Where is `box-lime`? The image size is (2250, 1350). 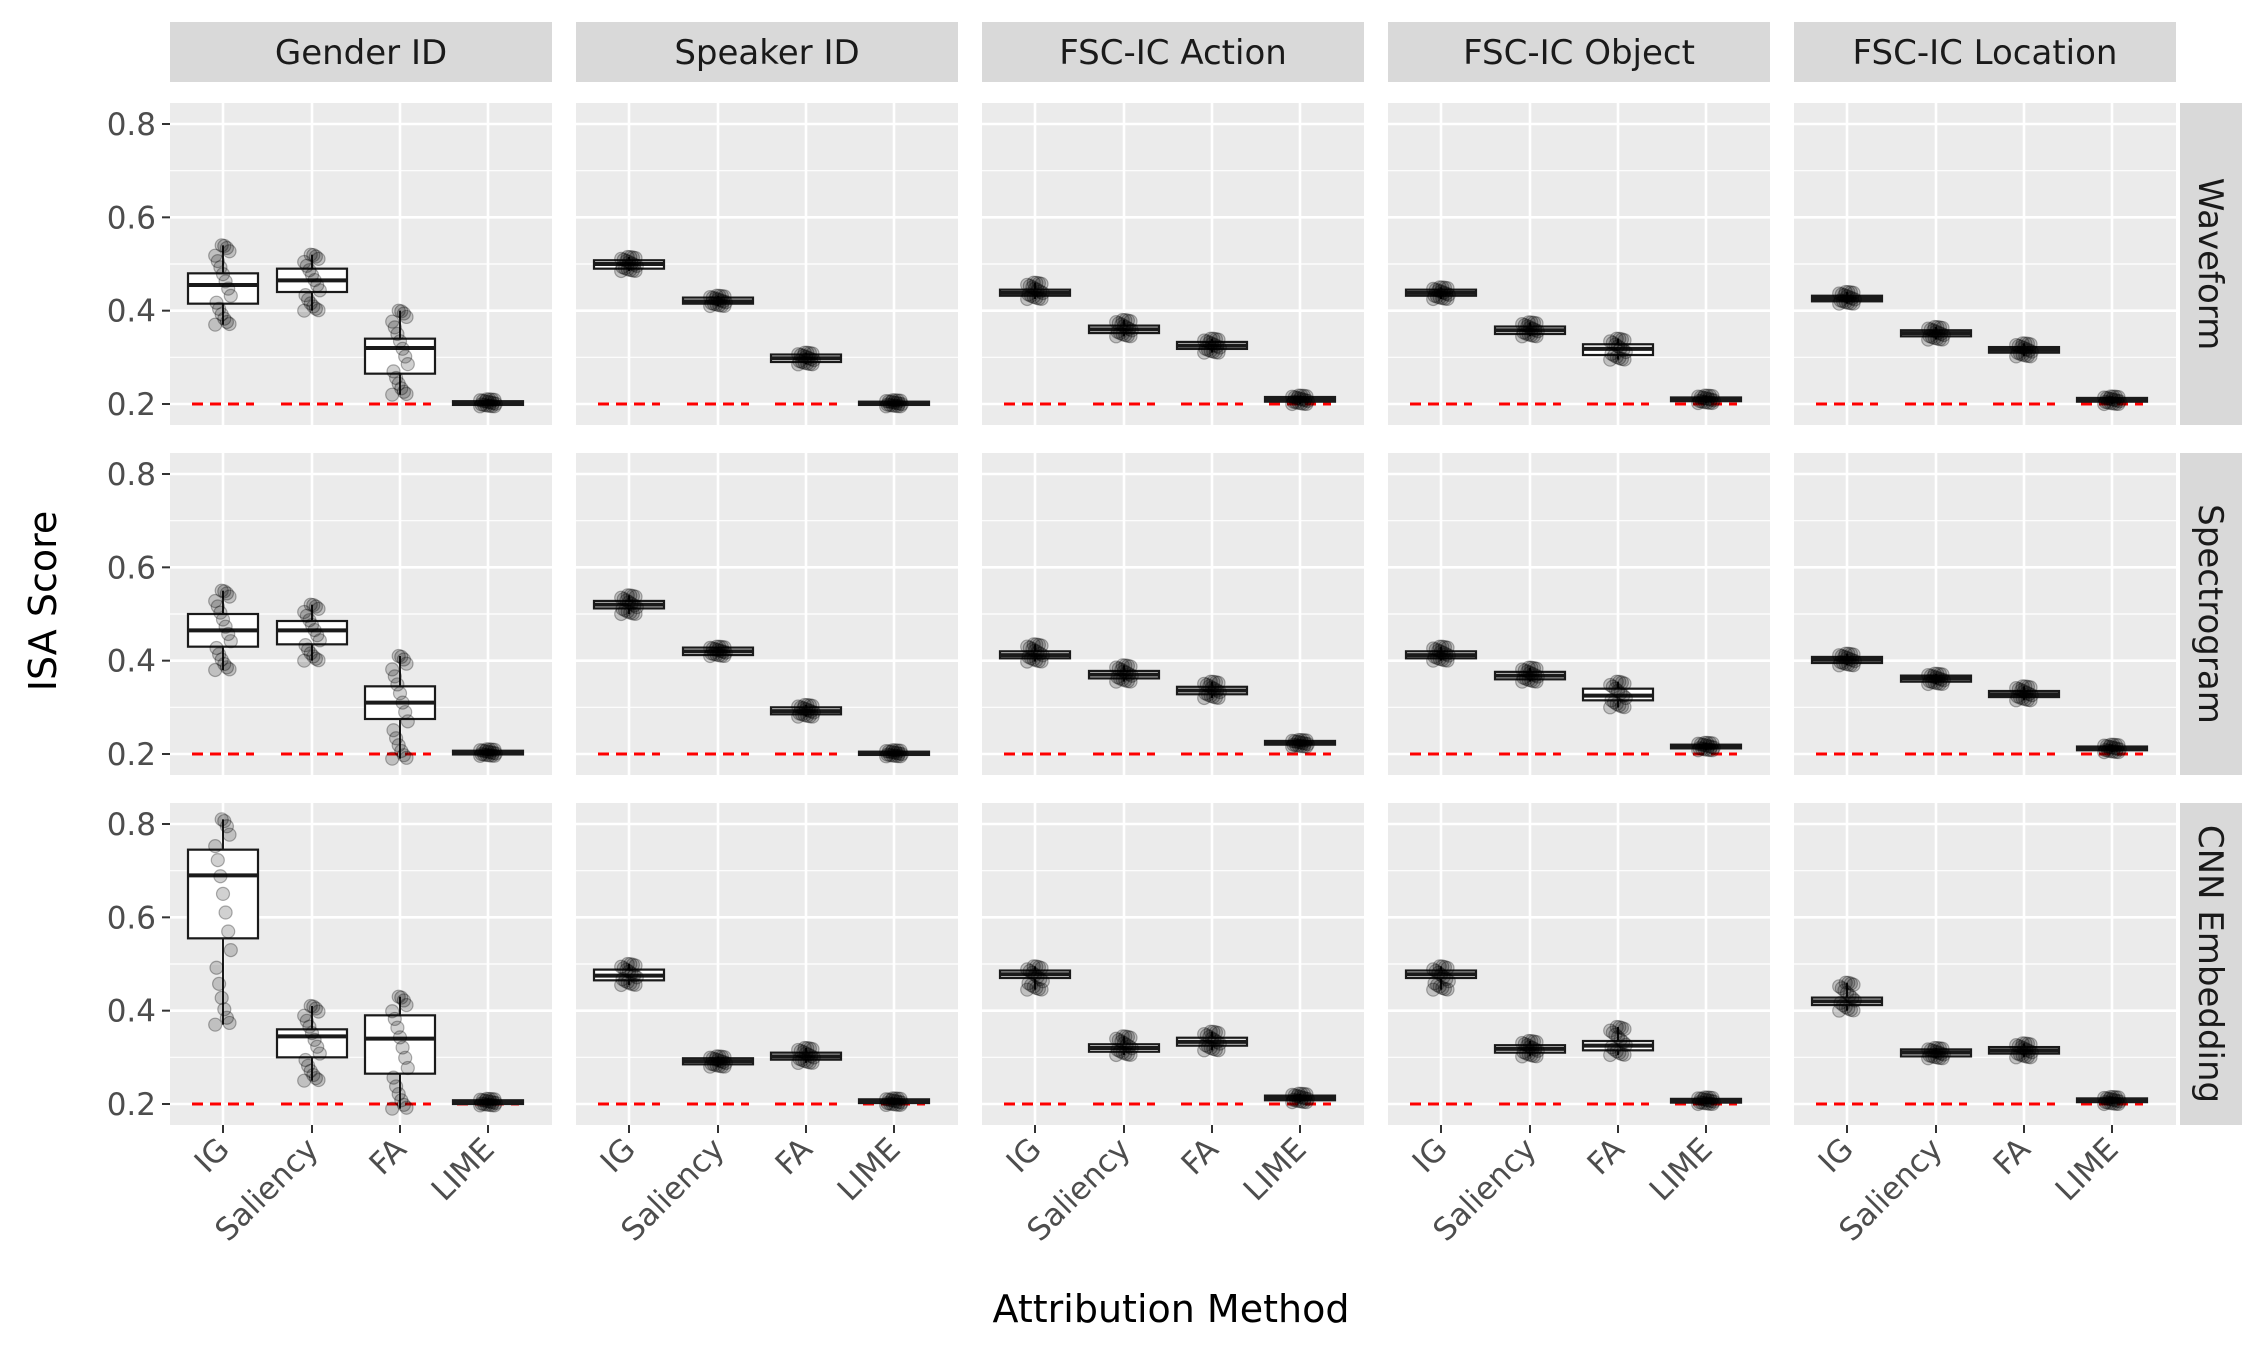
box-lime is located at coordinates (1300, 1098).